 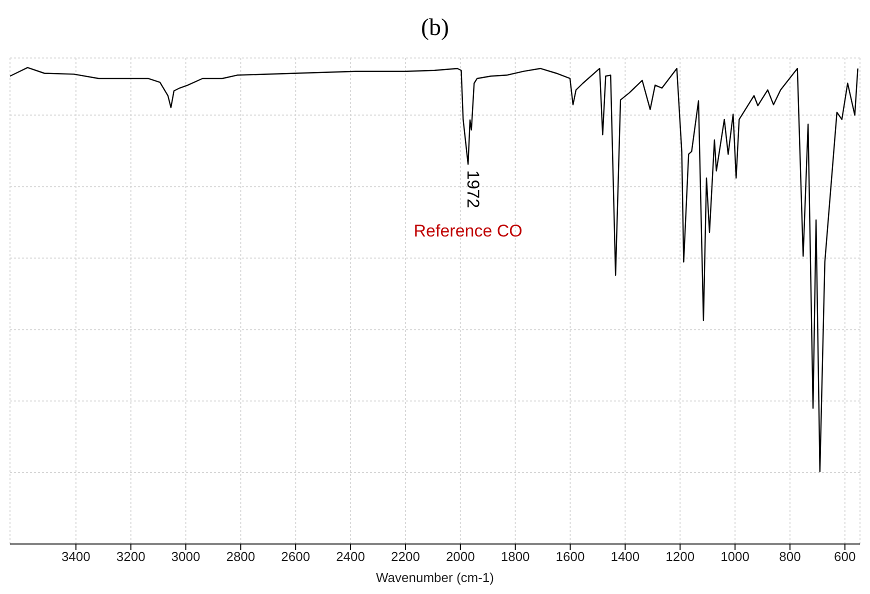 I want to click on x-axis-title: Wavenumber (cm-1), so click(x=435, y=577).